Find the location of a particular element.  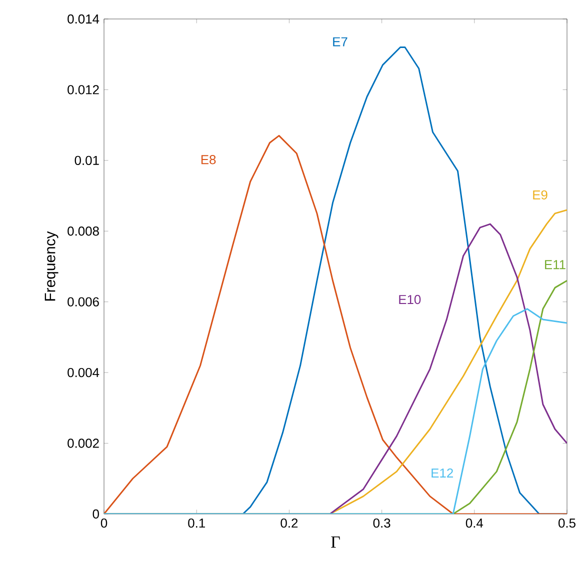

y-tick-label: 0 is located at coordinates (95, 514).